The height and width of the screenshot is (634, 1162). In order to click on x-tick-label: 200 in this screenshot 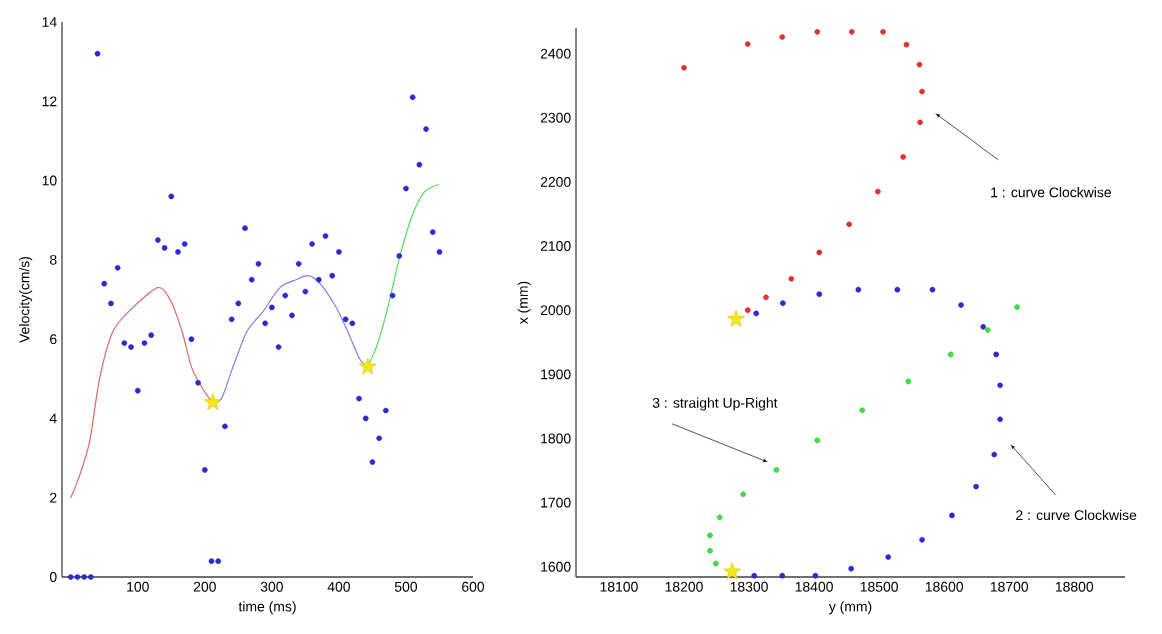, I will do `click(204, 586)`.